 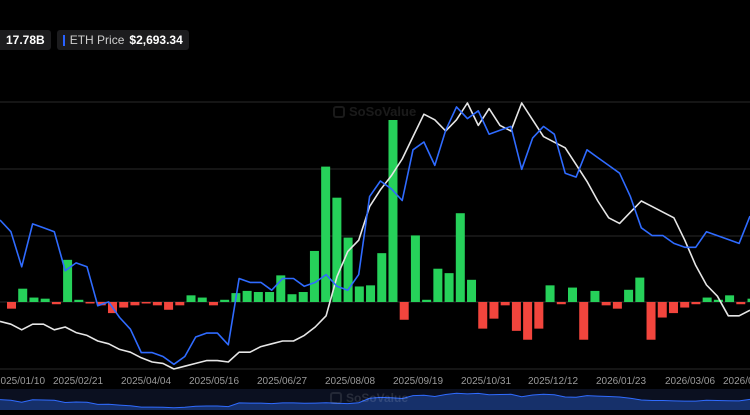 I want to click on navigator-logo-icon, so click(x=336, y=398).